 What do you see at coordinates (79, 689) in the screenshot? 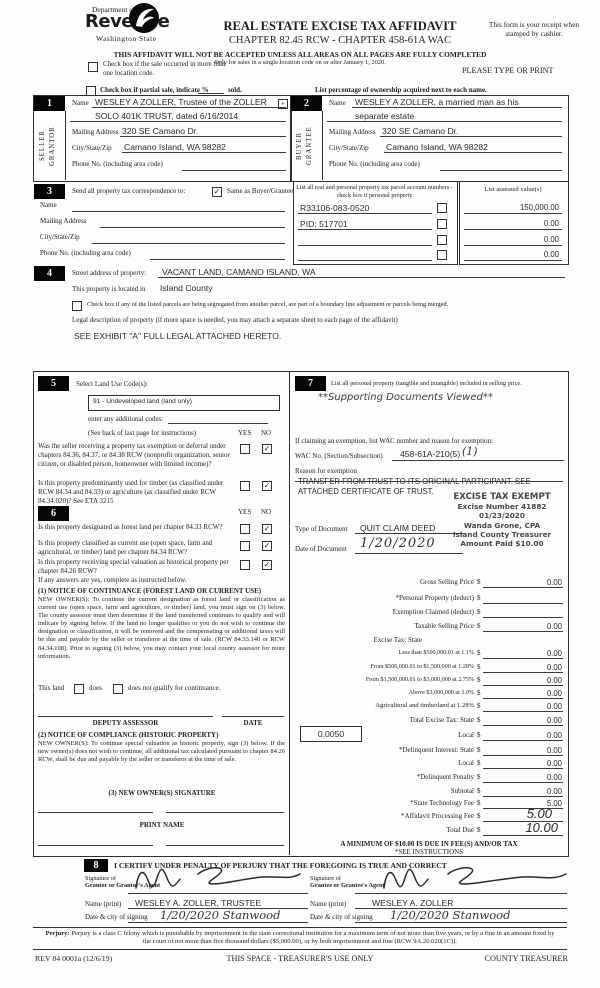
I see `land-does-checkbox` at bounding box center [79, 689].